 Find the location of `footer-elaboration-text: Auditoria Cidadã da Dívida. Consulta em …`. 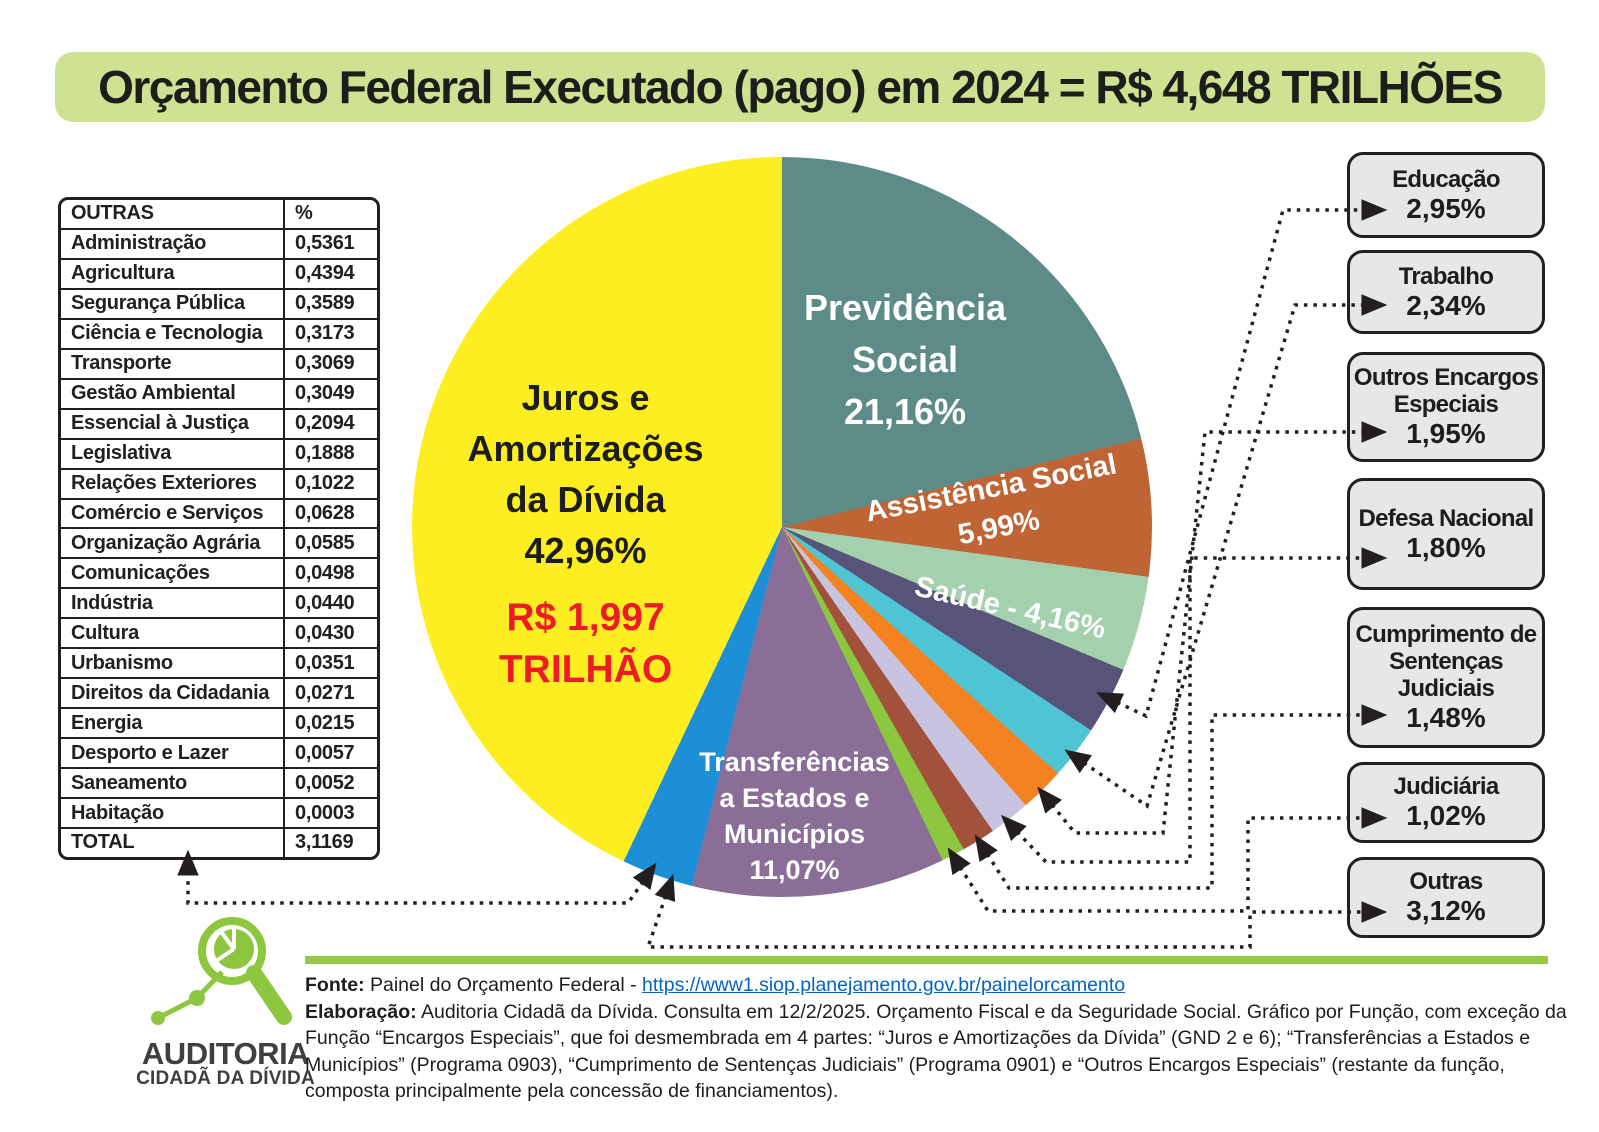

footer-elaboration-text: Auditoria Cidadã da Dívida. Consulta em … is located at coordinates (936, 1051).